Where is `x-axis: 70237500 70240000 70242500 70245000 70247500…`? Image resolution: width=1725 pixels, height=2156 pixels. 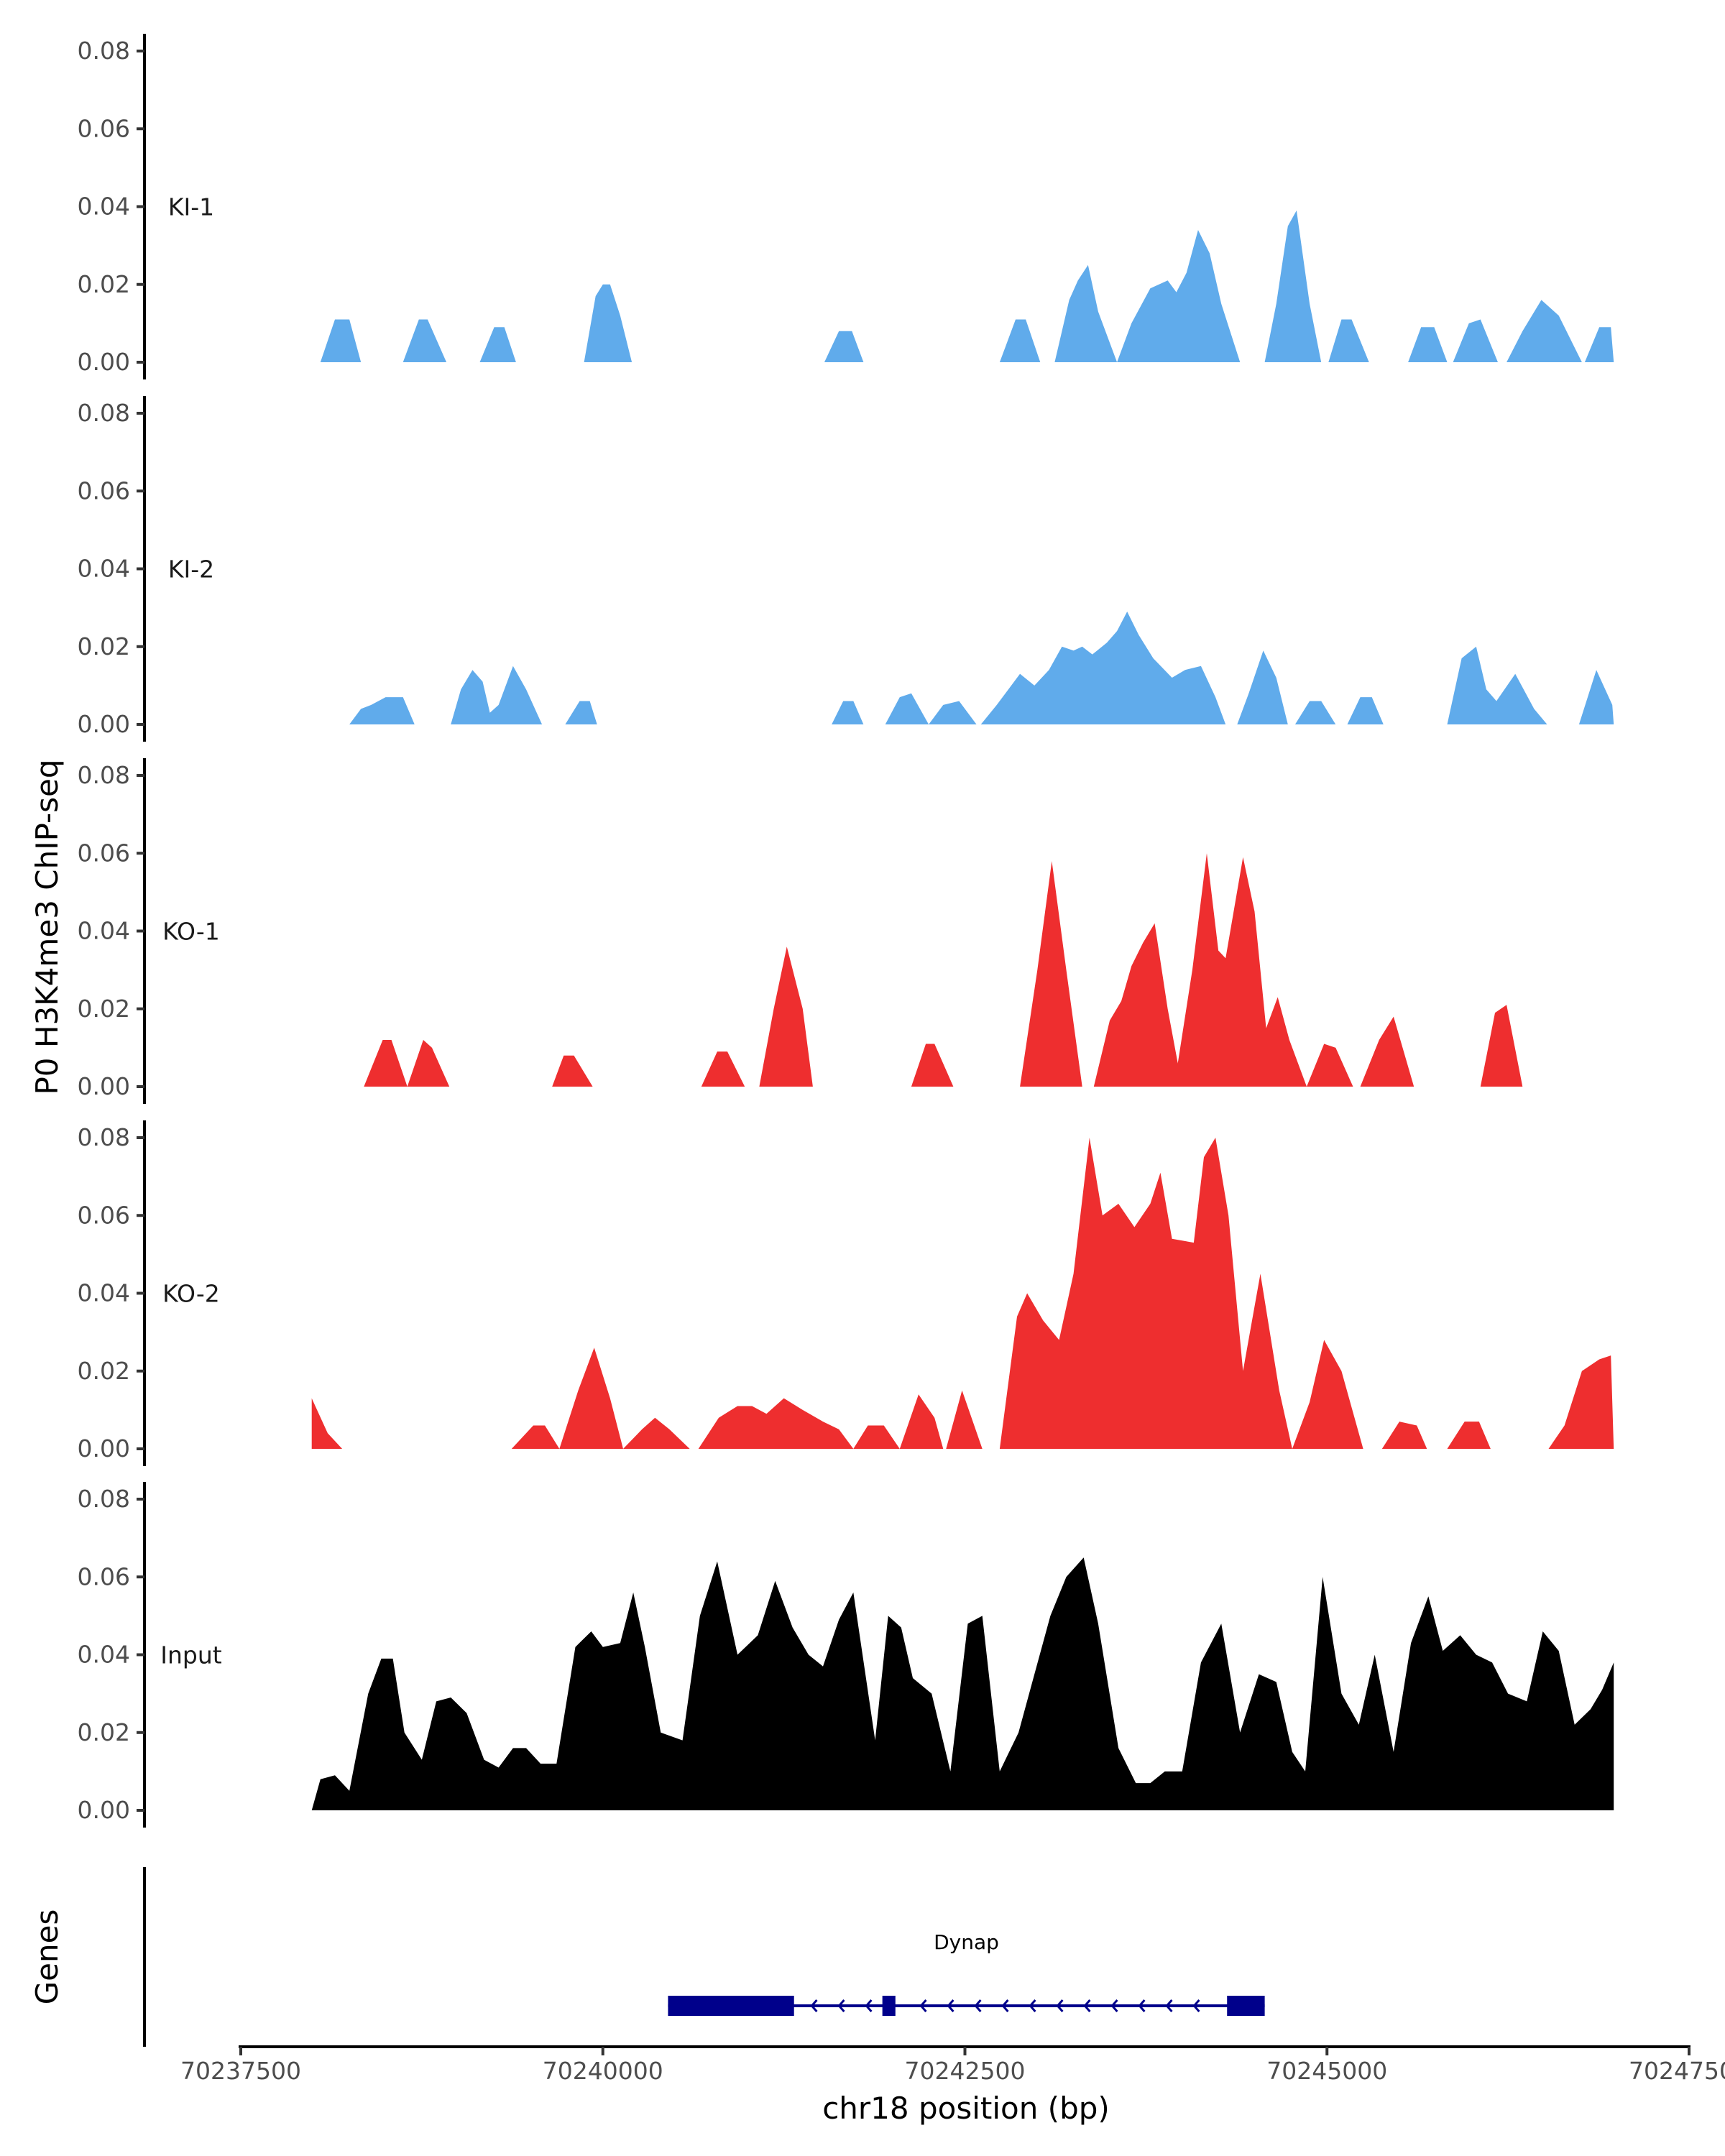 x-axis: 70237500 70240000 70242500 70245000 70247500… is located at coordinates (952, 2085).